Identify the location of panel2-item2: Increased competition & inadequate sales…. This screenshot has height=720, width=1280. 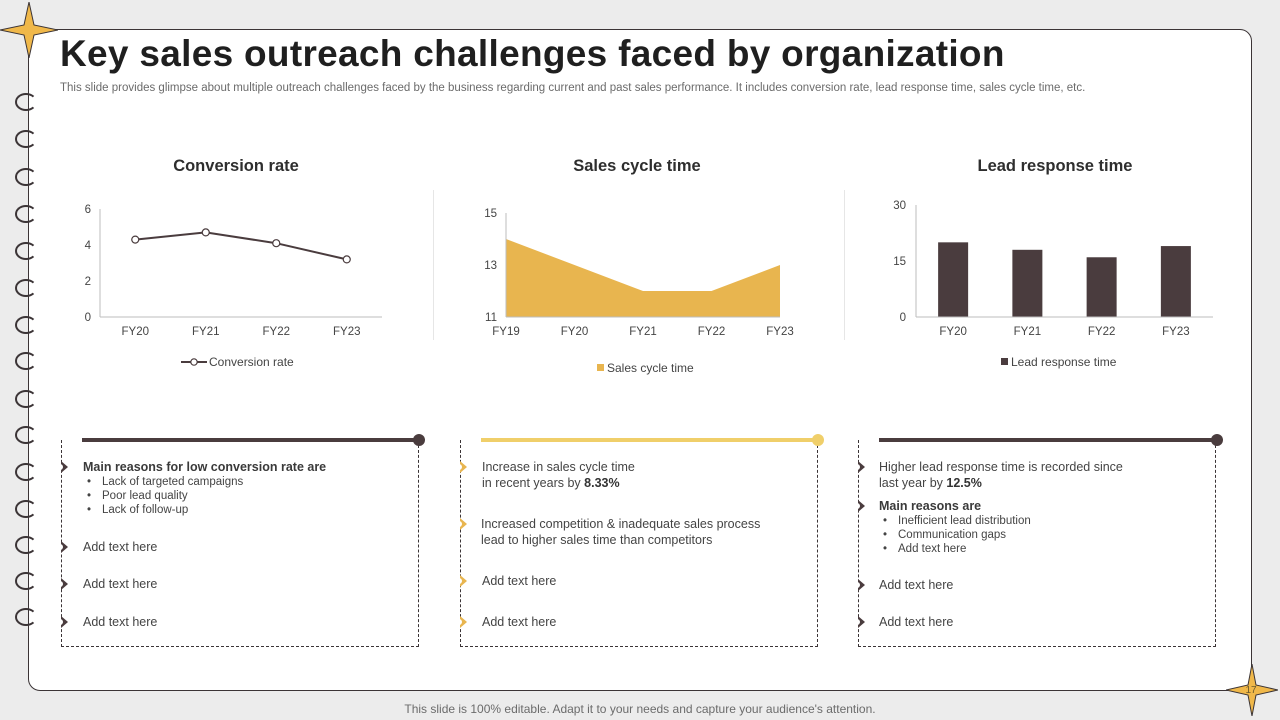
(620, 532).